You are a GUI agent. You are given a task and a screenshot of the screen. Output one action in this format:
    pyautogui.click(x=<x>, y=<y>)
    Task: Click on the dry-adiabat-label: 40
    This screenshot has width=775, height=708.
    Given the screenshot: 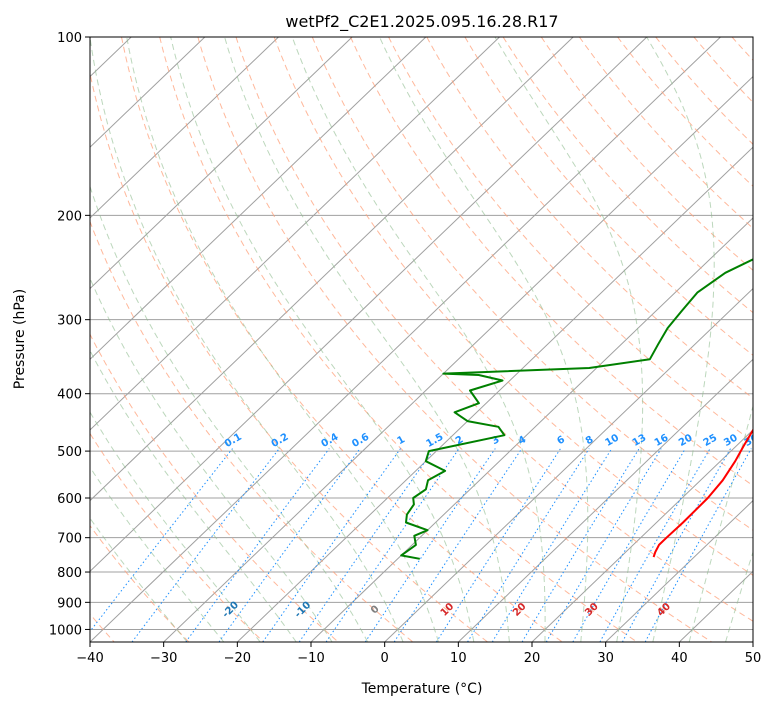 What is the action you would take?
    pyautogui.click(x=664, y=610)
    